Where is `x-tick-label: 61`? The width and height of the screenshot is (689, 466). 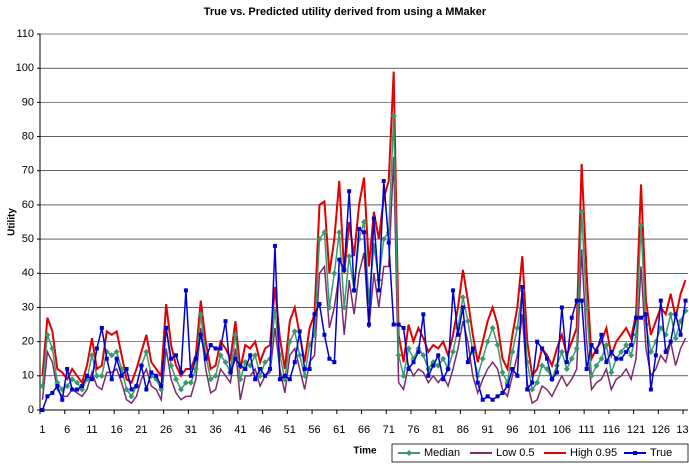 x-tick-label: 61 is located at coordinates (339, 430).